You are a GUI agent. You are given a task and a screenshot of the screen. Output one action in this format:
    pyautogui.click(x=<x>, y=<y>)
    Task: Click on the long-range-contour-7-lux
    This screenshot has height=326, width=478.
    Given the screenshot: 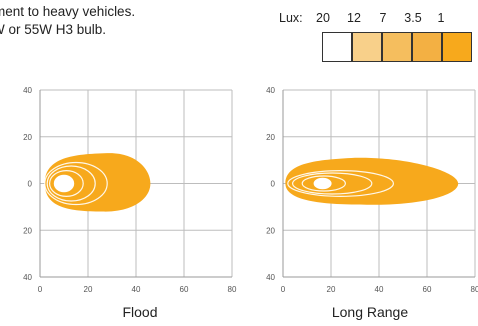 What is the action you would take?
    pyautogui.click(x=332, y=183)
    